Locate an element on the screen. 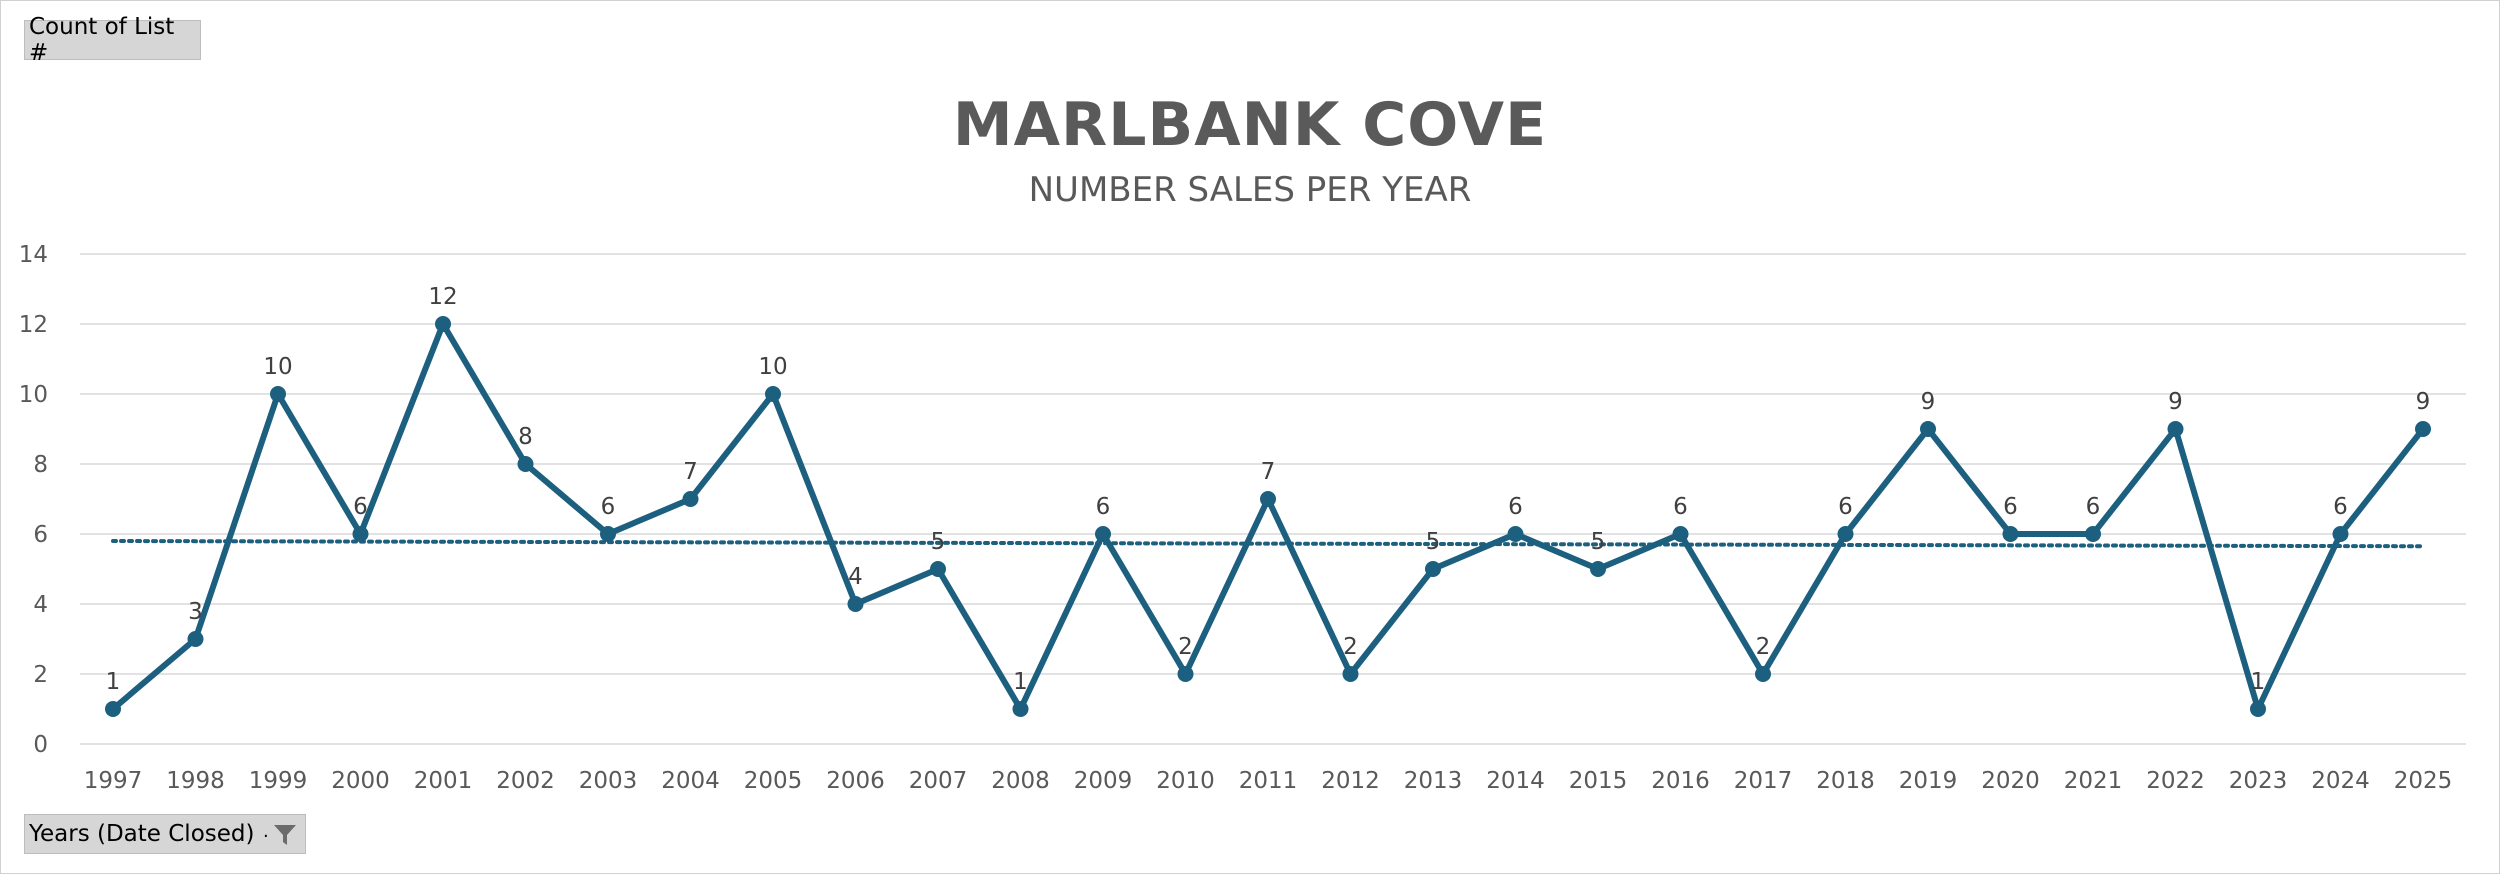 This screenshot has width=2500, height=874. x-tick-label: 2016 is located at coordinates (1680, 781).